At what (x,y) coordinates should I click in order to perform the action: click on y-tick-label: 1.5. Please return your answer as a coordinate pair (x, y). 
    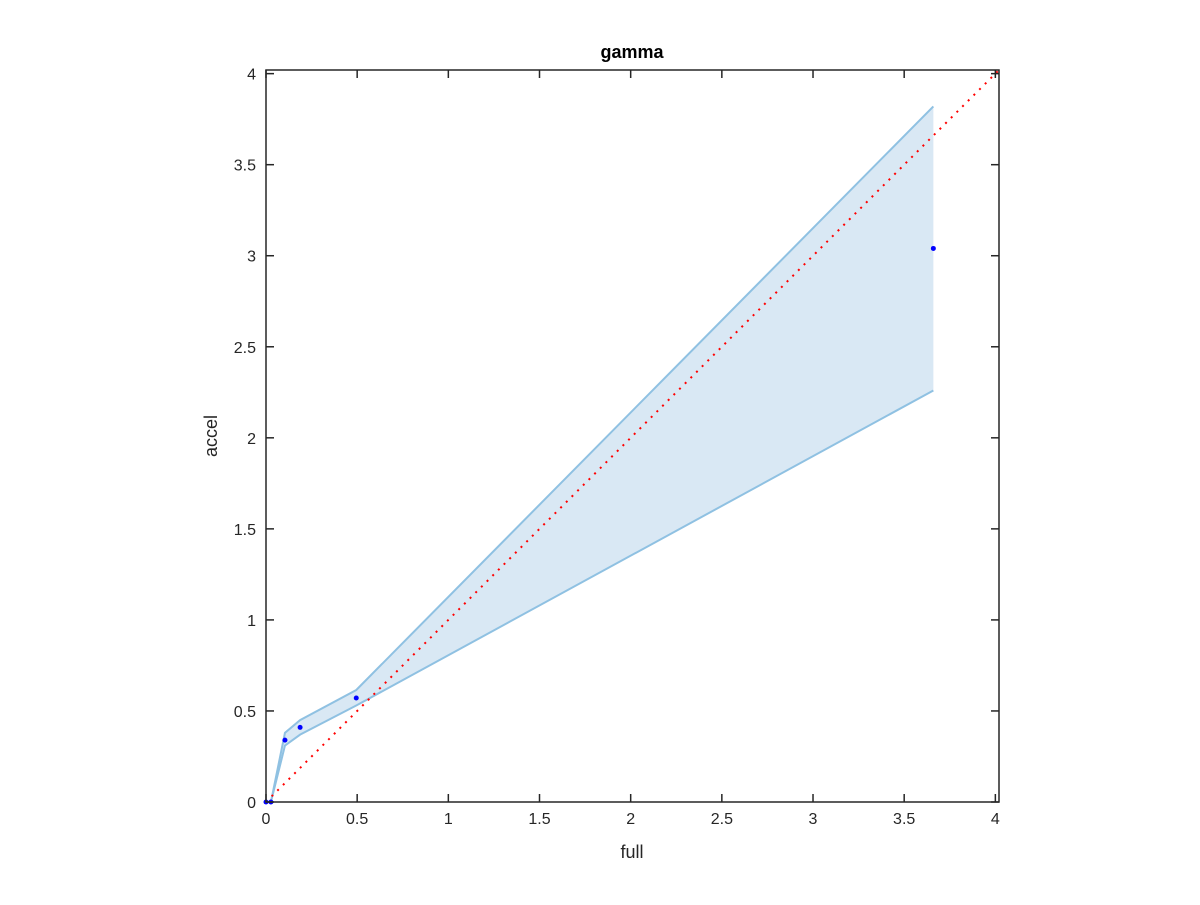
    Looking at the image, I should click on (245, 530).